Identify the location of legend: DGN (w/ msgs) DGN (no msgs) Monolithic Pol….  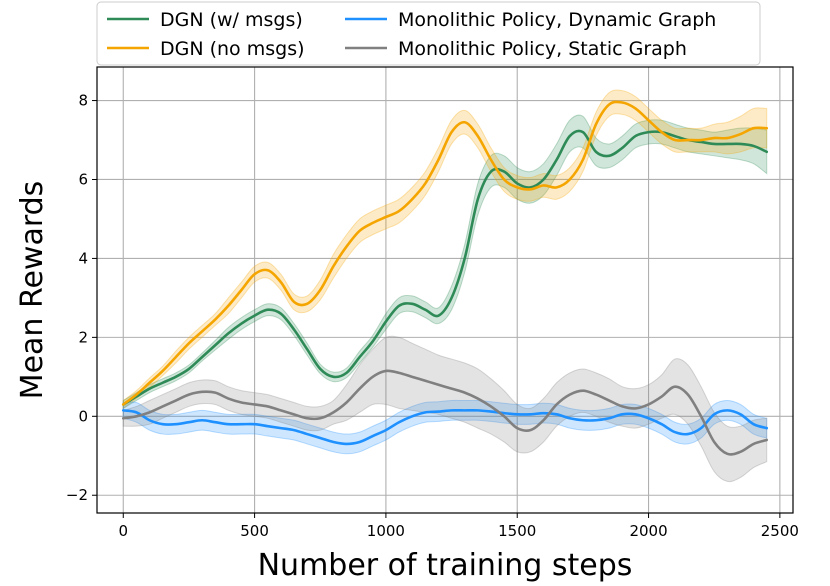
(428, 33).